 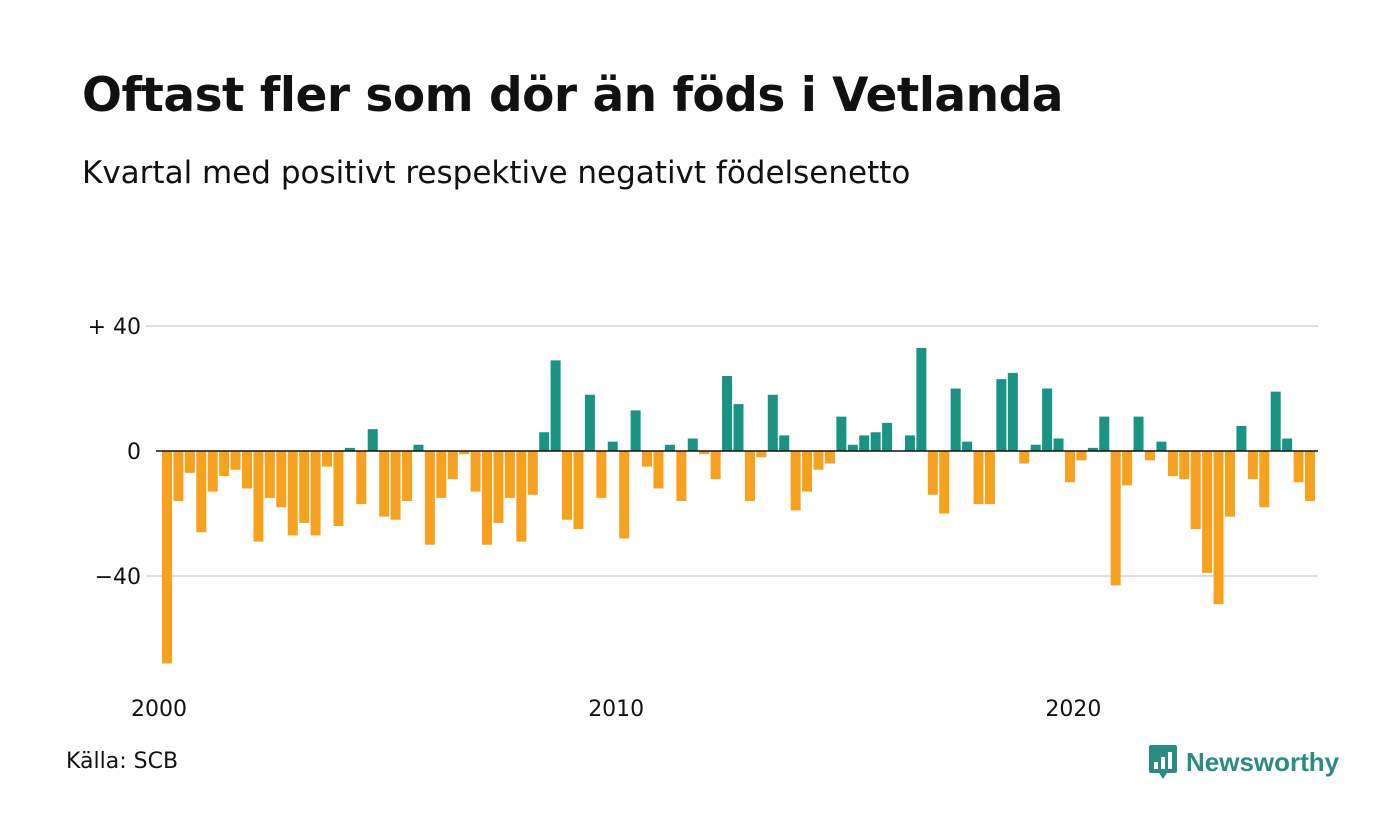 I want to click on y-tick-label: + 40, so click(x=114, y=327).